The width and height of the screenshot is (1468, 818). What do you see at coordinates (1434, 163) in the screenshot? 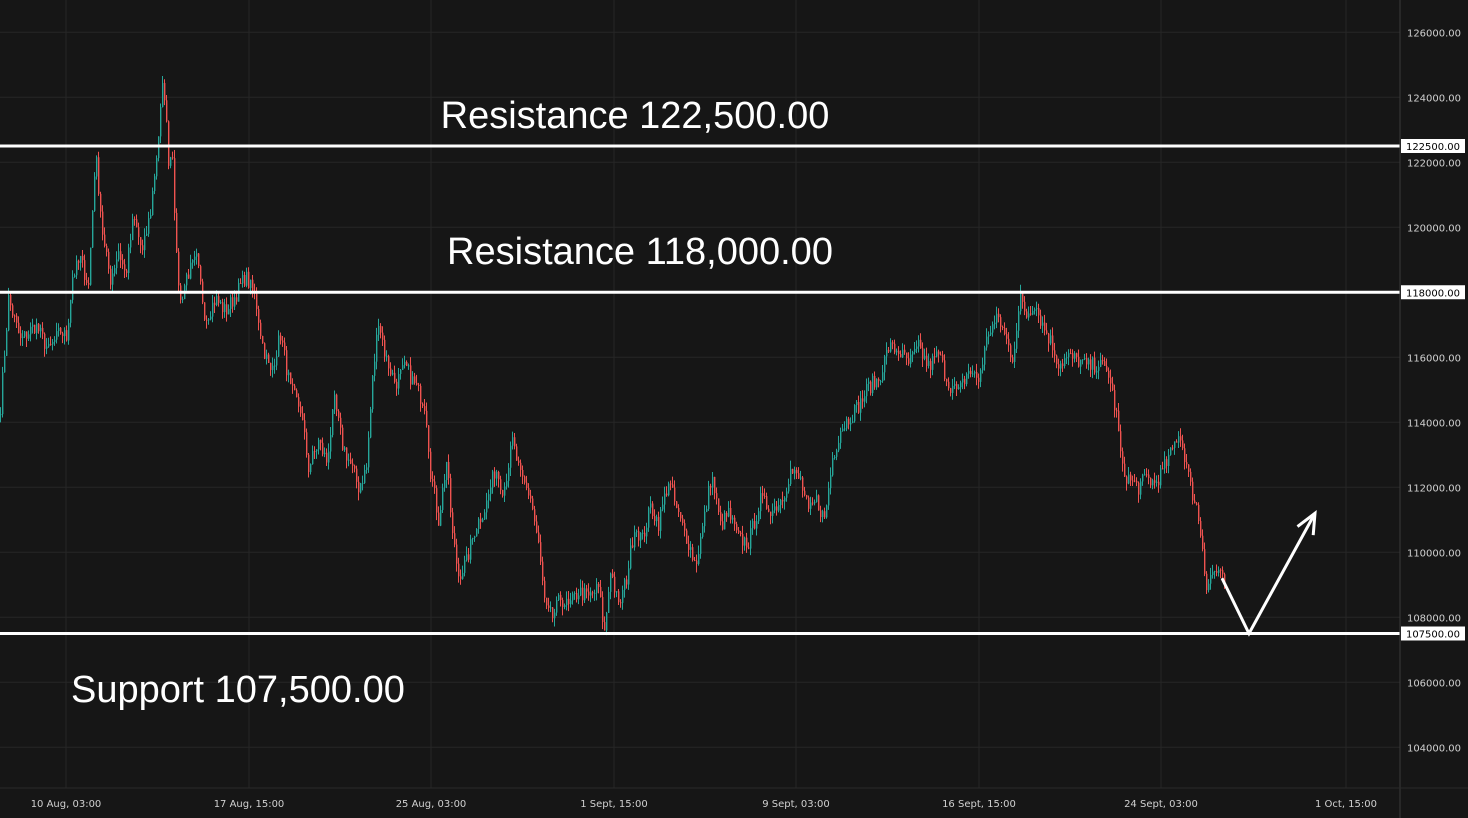
I see `y-tick-label: 122000.00` at bounding box center [1434, 163].